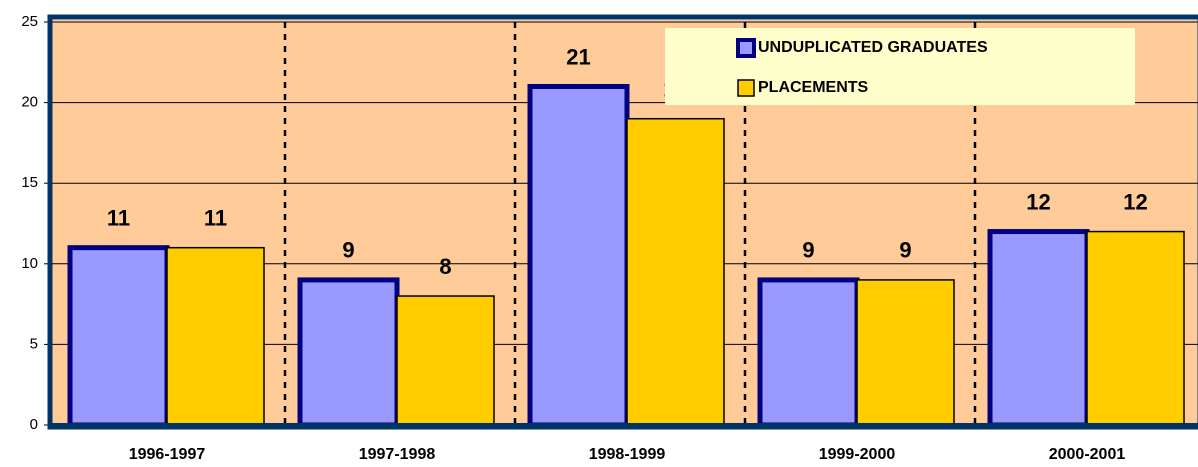 This screenshot has width=1198, height=467. I want to click on y-tick-label: 0, so click(34, 424).